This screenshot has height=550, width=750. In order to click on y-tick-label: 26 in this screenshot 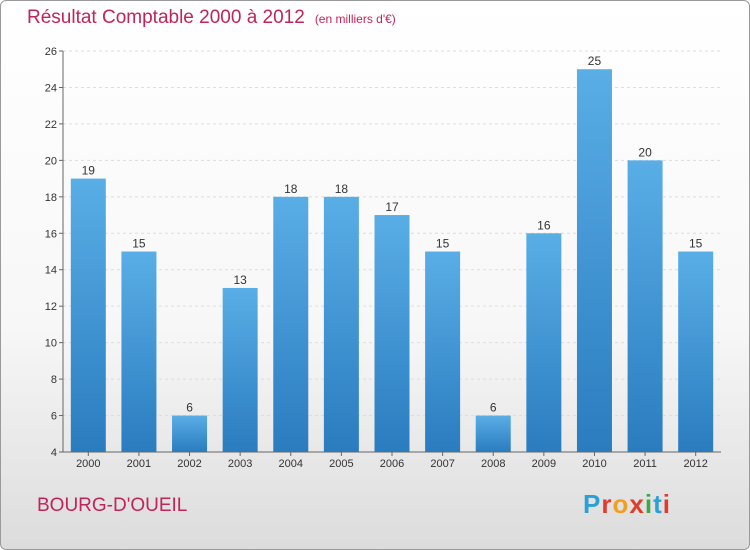, I will do `click(51, 52)`.